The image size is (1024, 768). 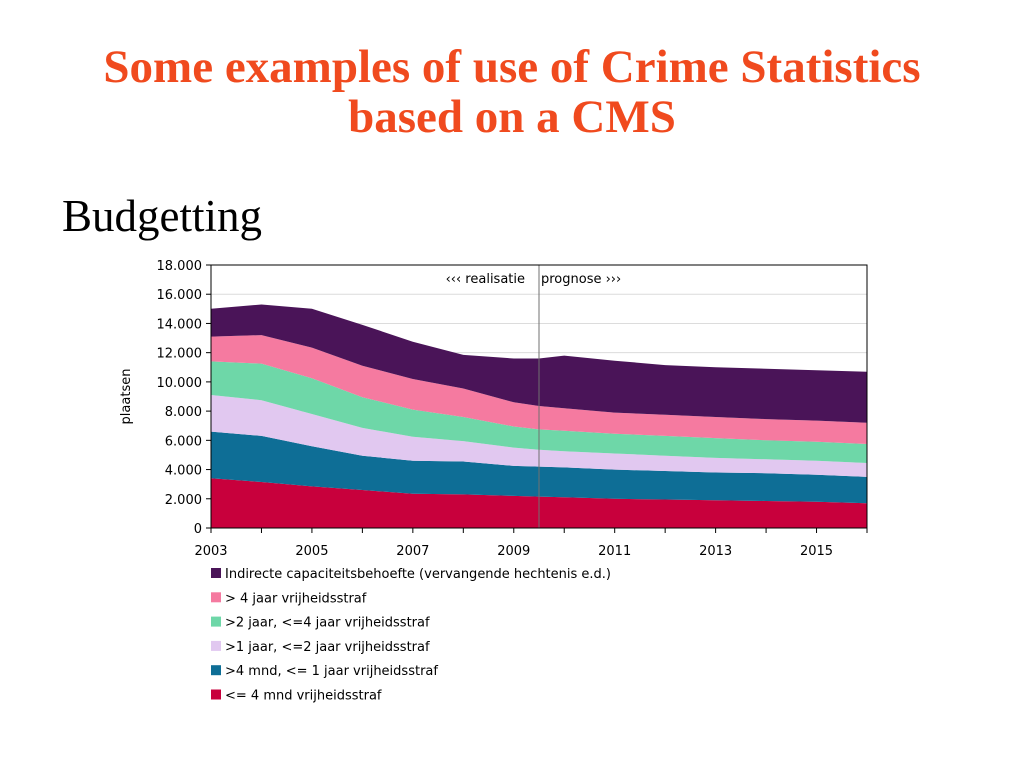 What do you see at coordinates (327, 623) in the screenshot?
I see `legend-label-2: >2 jaar, <=4 jaar vrijheidsstraf` at bounding box center [327, 623].